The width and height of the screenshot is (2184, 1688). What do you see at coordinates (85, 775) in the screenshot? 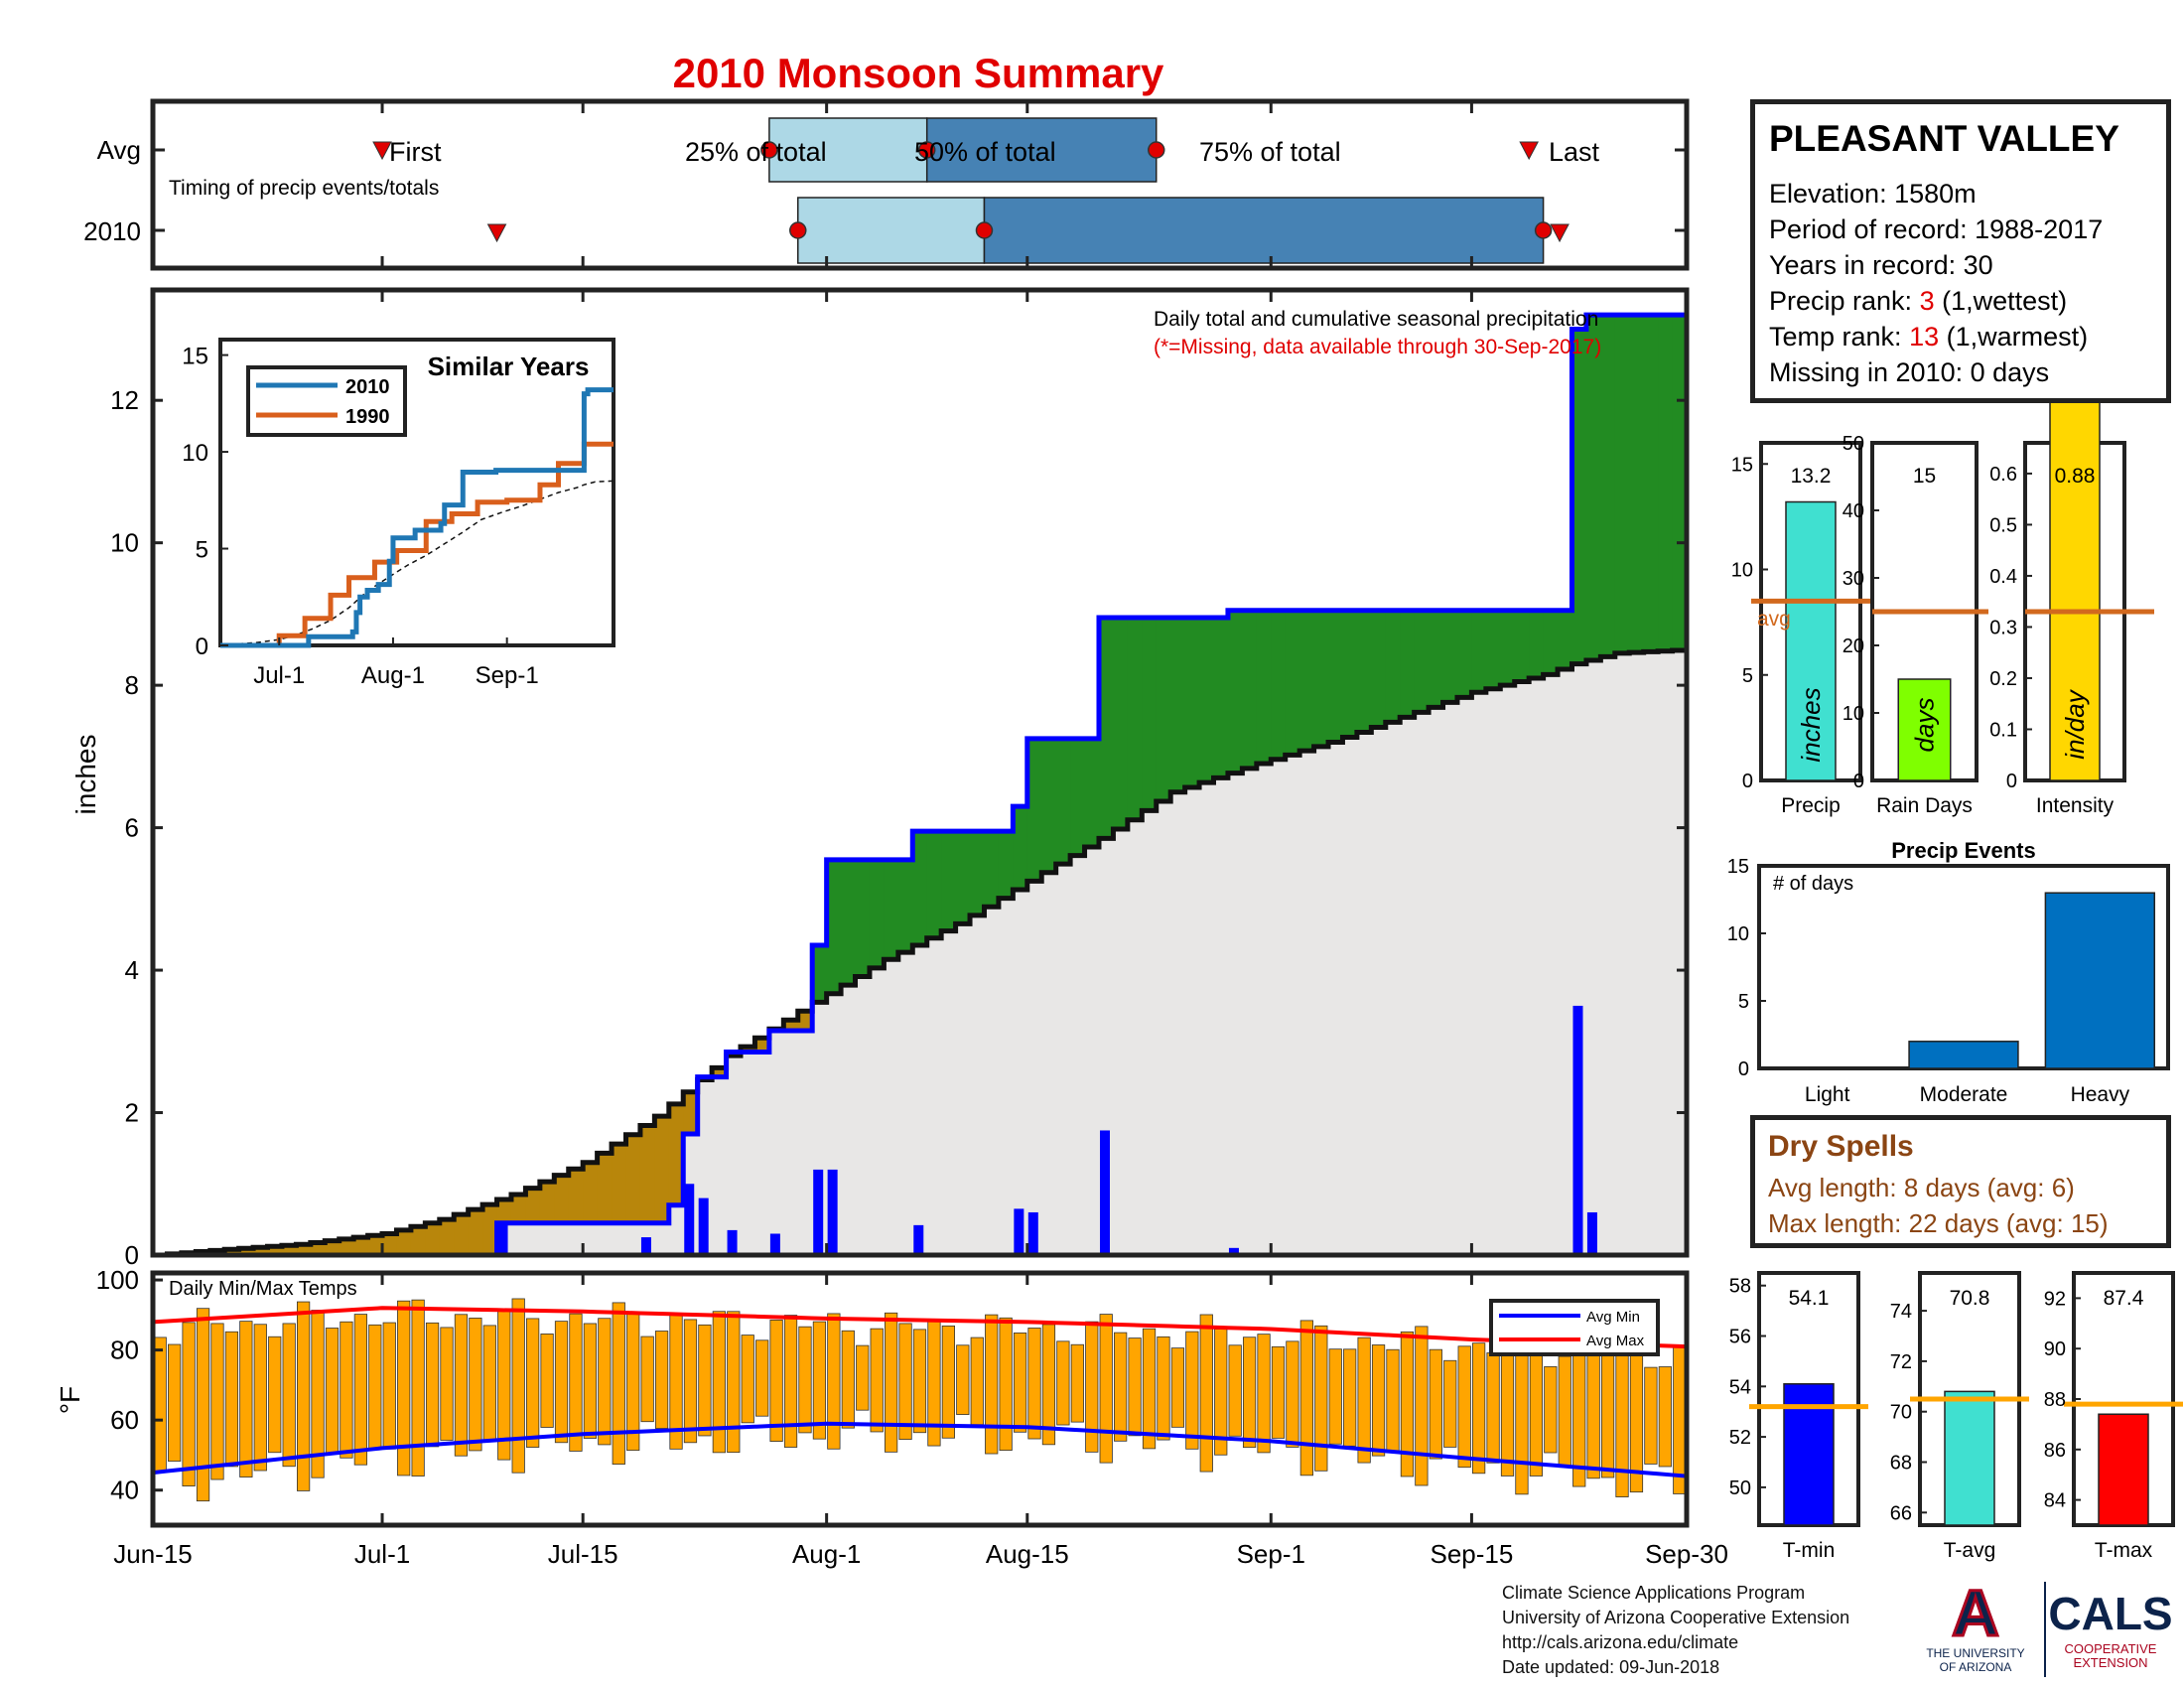
I see `precip-ylabel: inches` at bounding box center [85, 775].